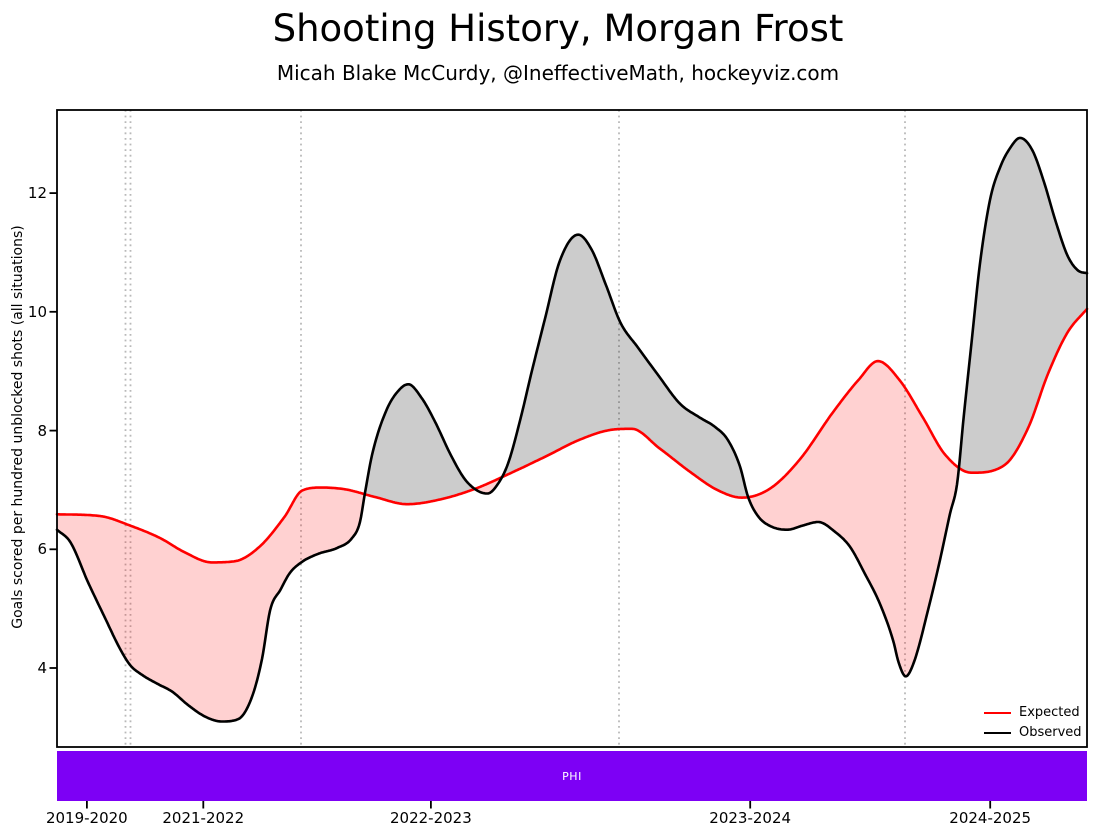 The height and width of the screenshot is (836, 1096). What do you see at coordinates (997, 712) in the screenshot?
I see `expected-line-swatch` at bounding box center [997, 712].